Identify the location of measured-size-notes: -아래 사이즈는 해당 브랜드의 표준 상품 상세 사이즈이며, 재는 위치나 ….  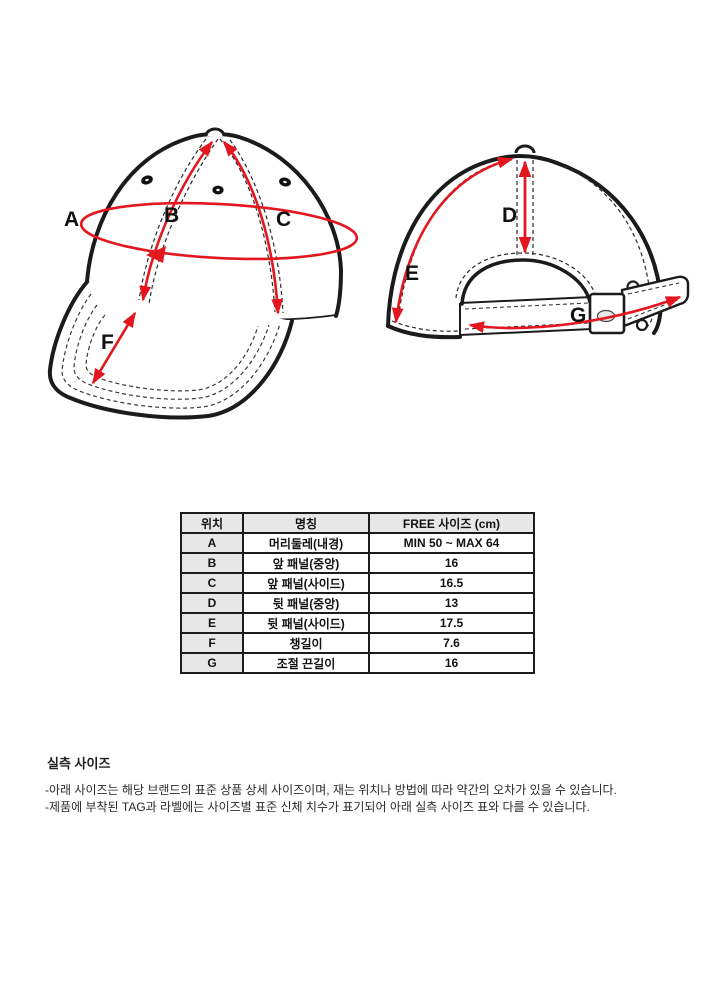
(331, 799).